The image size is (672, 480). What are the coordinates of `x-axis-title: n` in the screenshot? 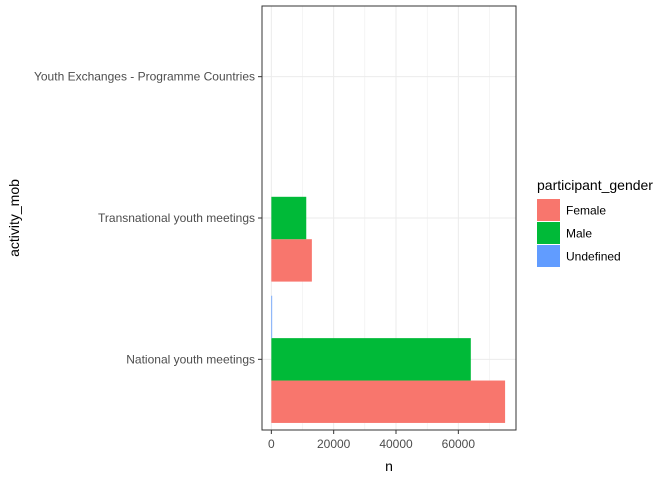 It's located at (389, 466).